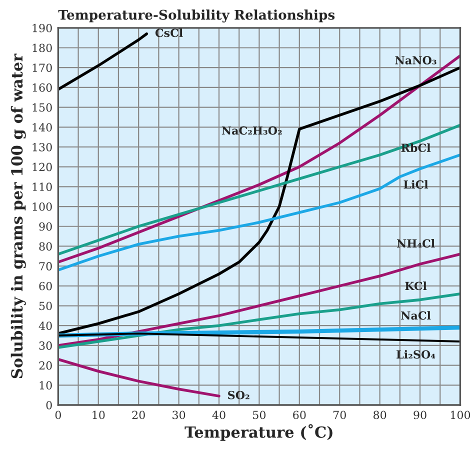 The width and height of the screenshot is (473, 450). Describe the element at coordinates (42, 48) in the screenshot. I see `y-tick-label: 180` at that location.